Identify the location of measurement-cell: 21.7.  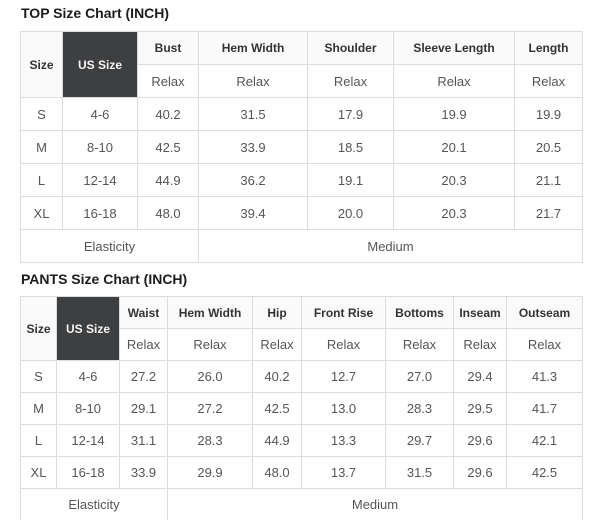
(548, 213).